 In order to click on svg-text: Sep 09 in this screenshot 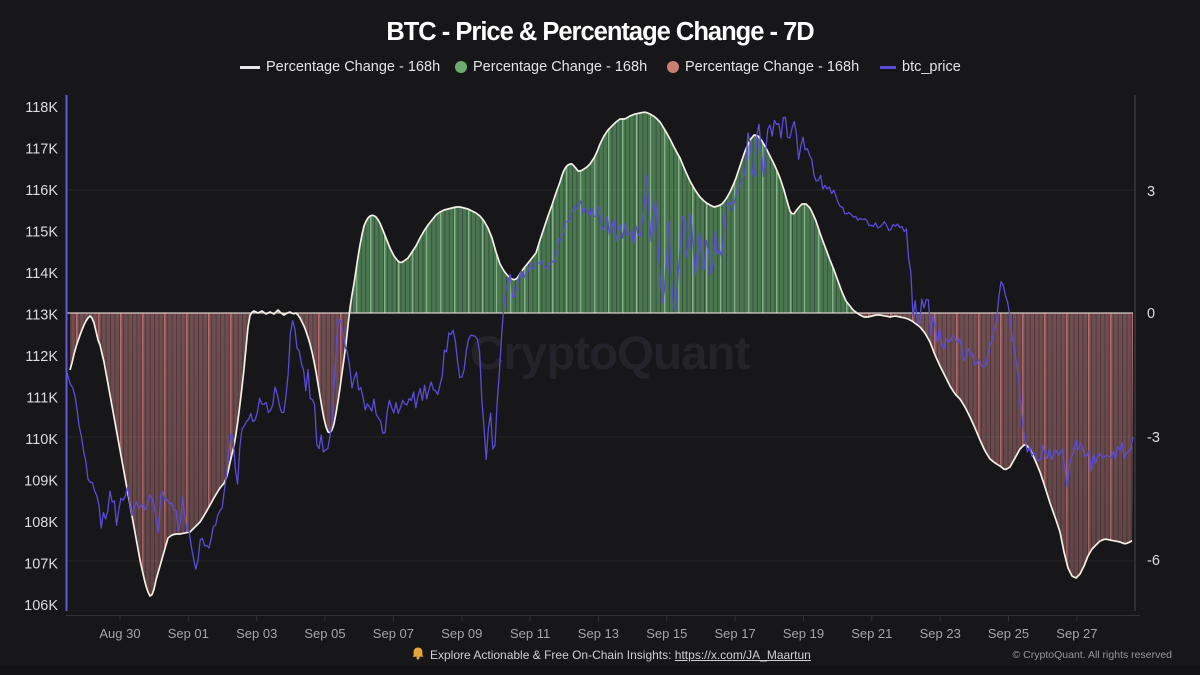, I will do `click(461, 633)`.